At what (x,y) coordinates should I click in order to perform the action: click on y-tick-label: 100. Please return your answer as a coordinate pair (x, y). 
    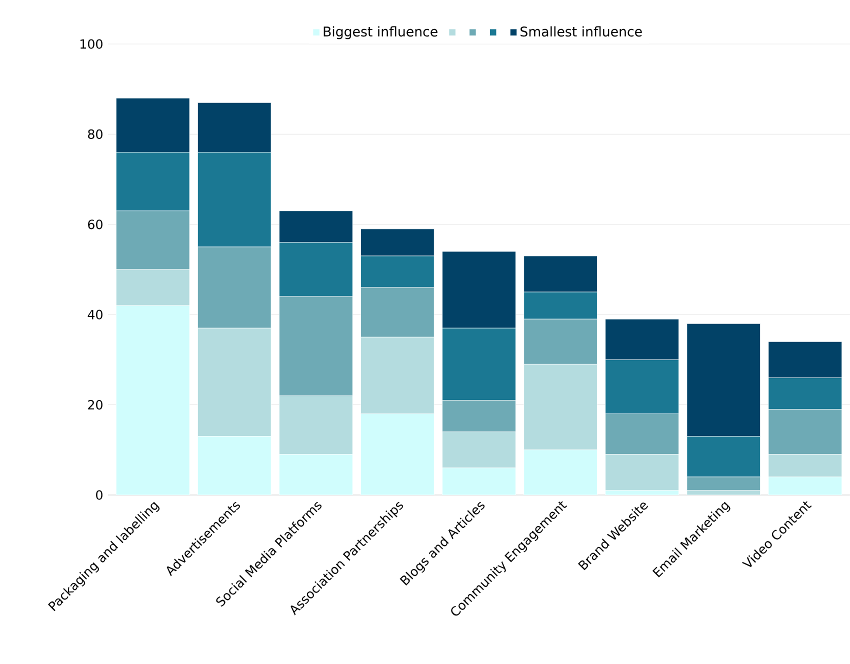
    Looking at the image, I should click on (91, 44).